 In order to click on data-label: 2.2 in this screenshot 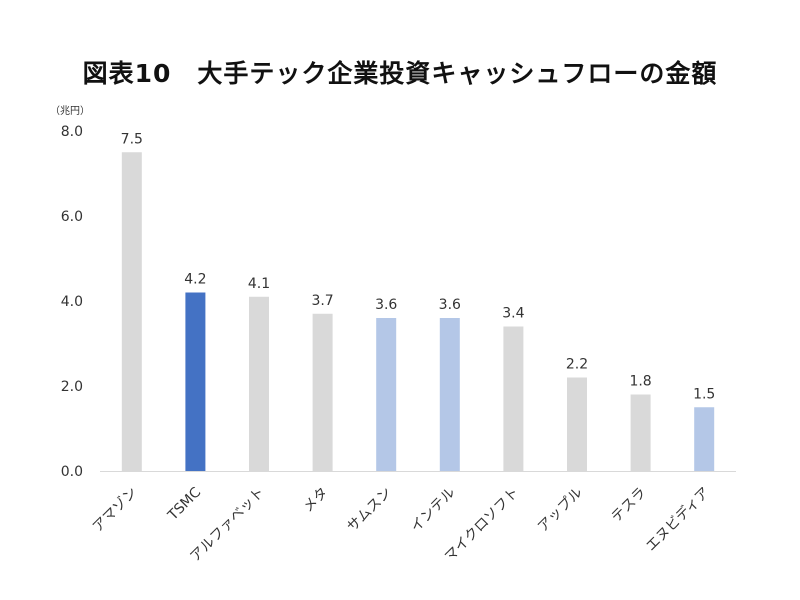, I will do `click(577, 365)`.